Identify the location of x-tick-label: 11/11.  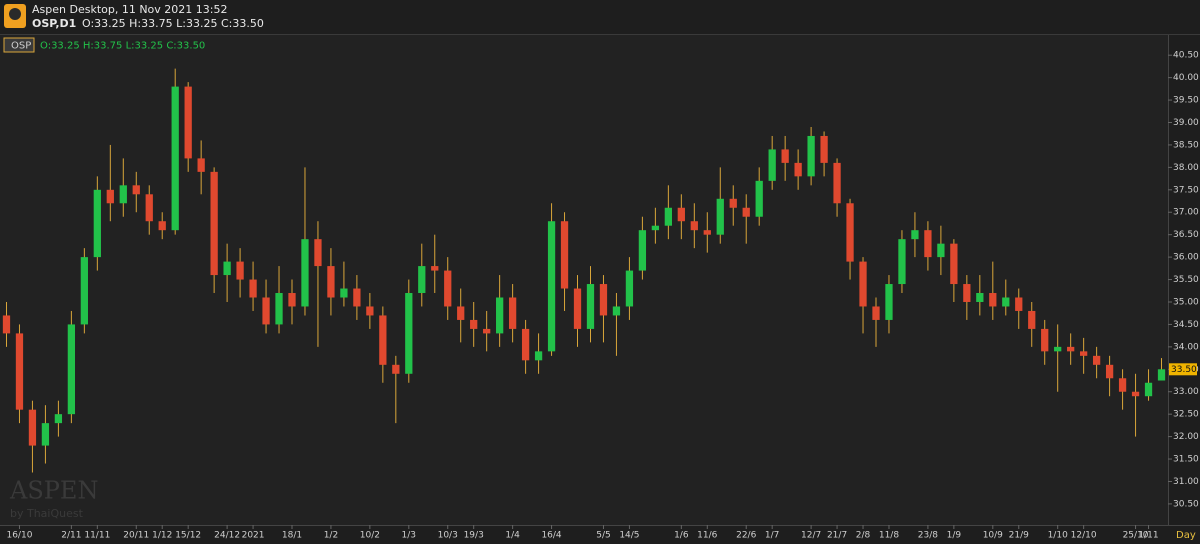
(97, 536).